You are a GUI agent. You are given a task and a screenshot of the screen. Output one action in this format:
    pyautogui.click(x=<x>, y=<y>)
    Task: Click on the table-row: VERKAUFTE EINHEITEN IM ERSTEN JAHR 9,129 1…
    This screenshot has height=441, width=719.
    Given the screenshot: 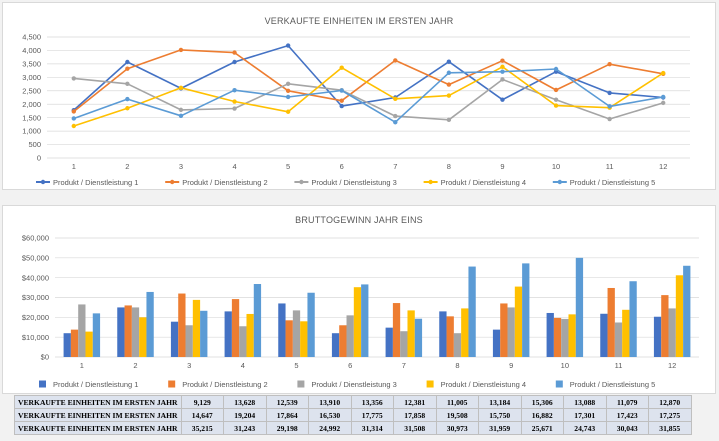 What is the action you would take?
    pyautogui.click(x=353, y=402)
    